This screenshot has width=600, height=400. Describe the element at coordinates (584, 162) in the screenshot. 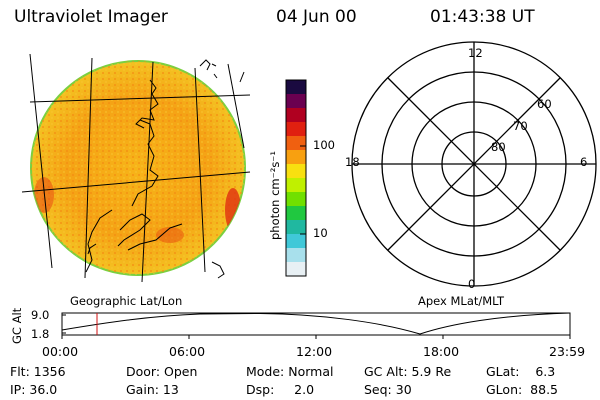

I see `mlt-label-6: 6` at that location.